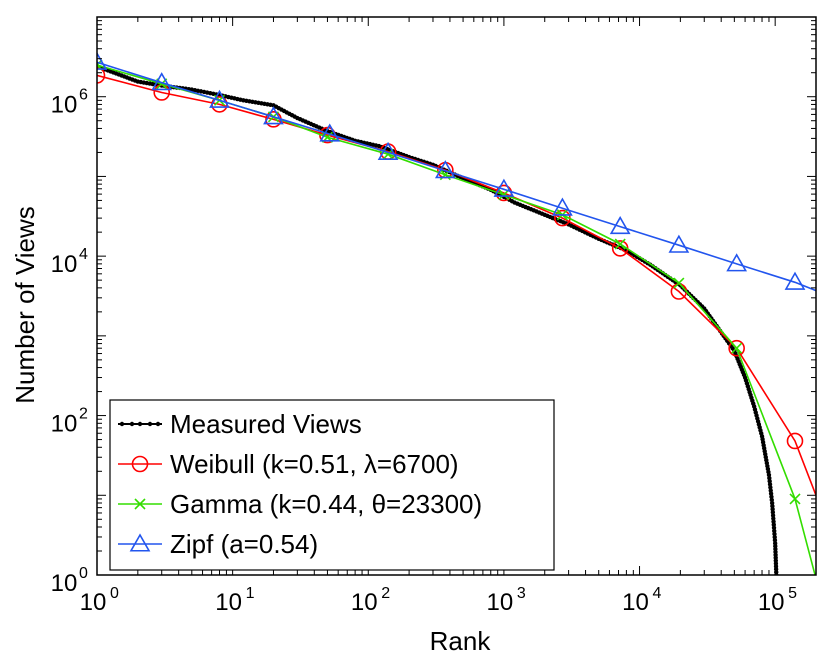 This screenshot has width=830, height=659. I want to click on y-tick-label-exponent: 2, so click(83, 414).